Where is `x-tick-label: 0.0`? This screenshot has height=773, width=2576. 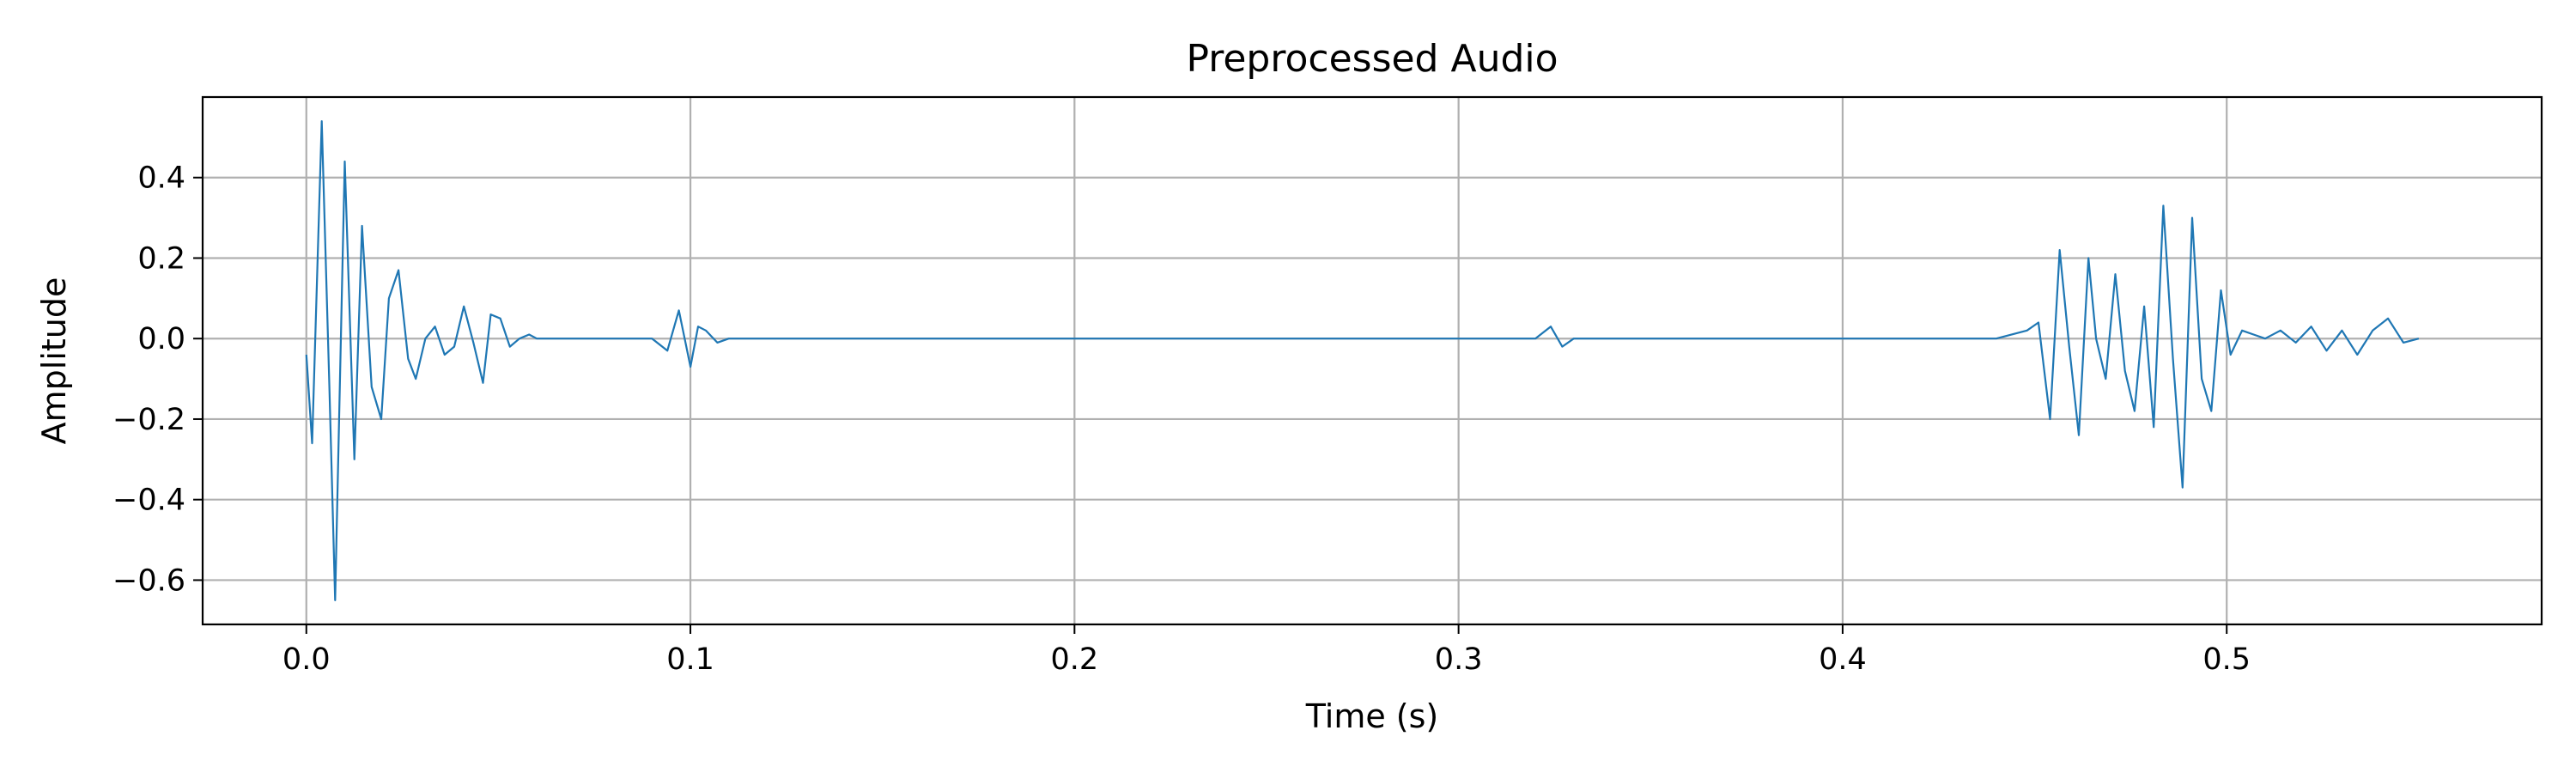
x-tick-label: 0.0 is located at coordinates (307, 659).